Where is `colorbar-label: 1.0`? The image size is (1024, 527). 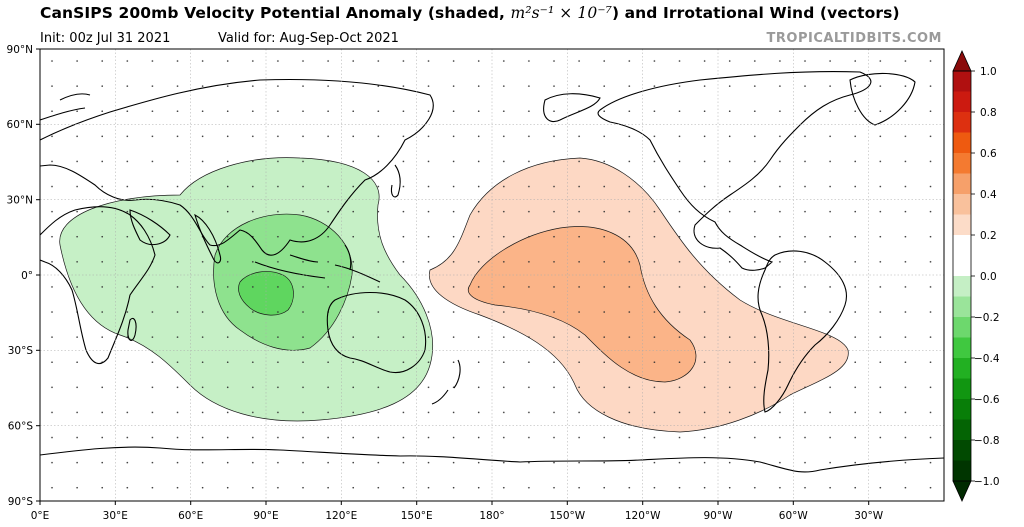
colorbar-label: 1.0 is located at coordinates (988, 72).